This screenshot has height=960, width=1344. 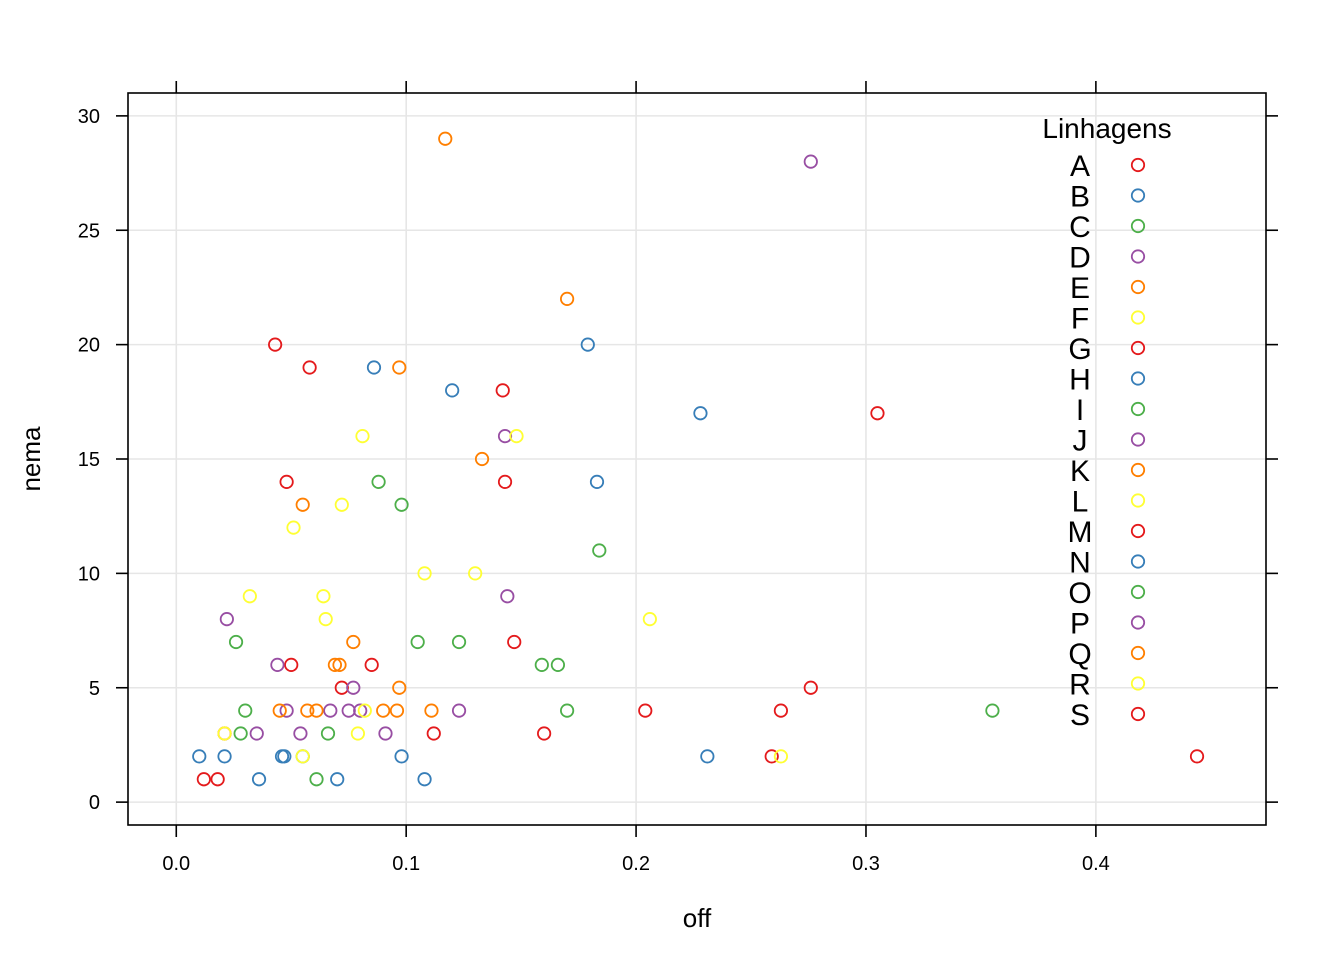 I want to click on legend-entry-label: Q, so click(x=1079, y=654).